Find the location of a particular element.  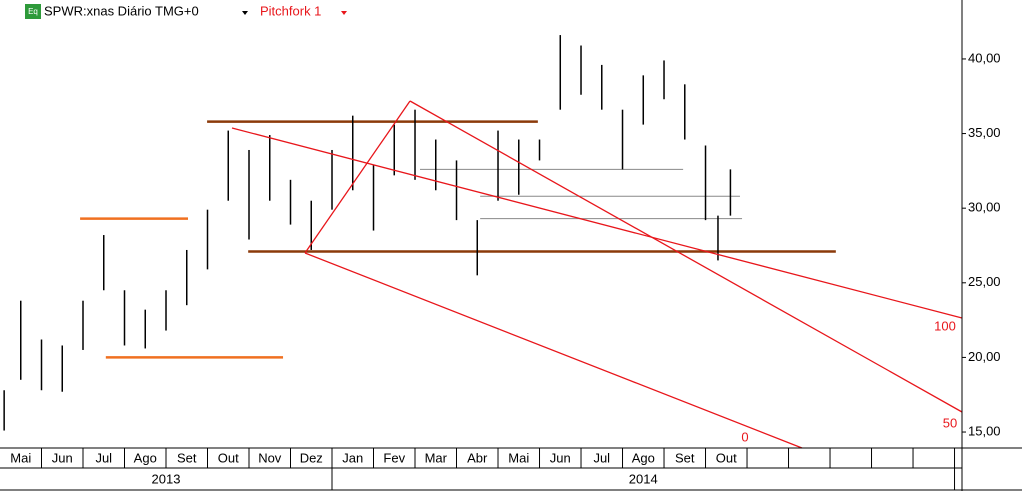

symbol-icon is located at coordinates (33, 11).